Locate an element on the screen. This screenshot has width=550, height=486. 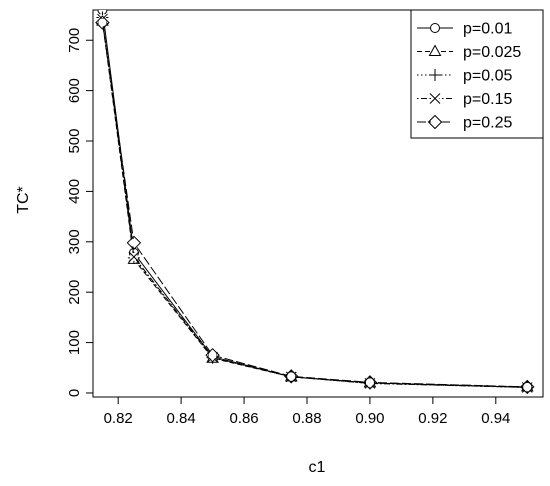
y-tick-label: 200 is located at coordinates (74, 292).